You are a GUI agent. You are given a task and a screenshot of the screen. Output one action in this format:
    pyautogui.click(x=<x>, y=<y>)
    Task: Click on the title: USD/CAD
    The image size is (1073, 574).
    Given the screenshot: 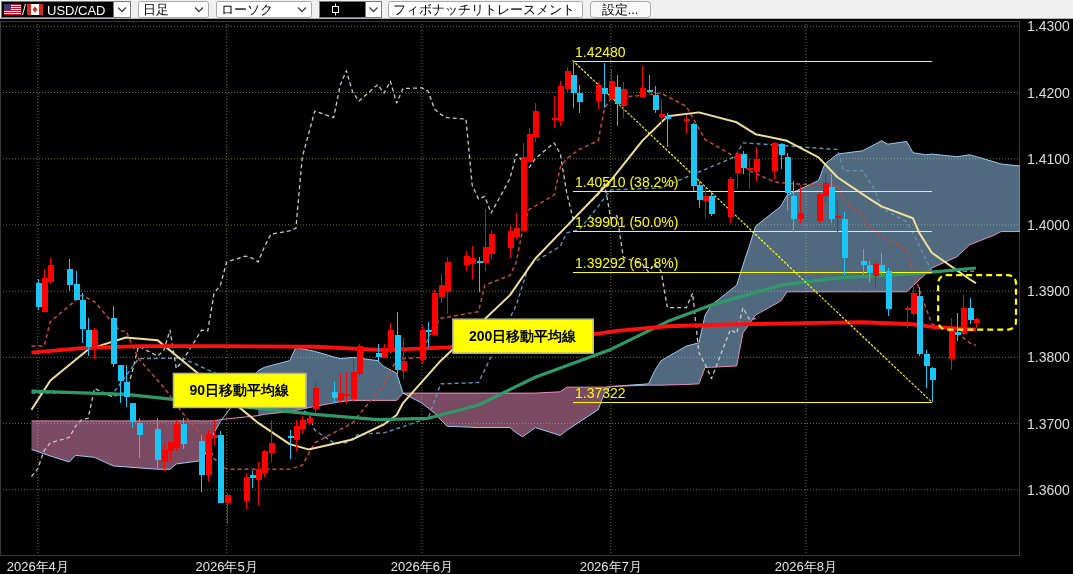 What is the action you would take?
    pyautogui.click(x=76, y=10)
    